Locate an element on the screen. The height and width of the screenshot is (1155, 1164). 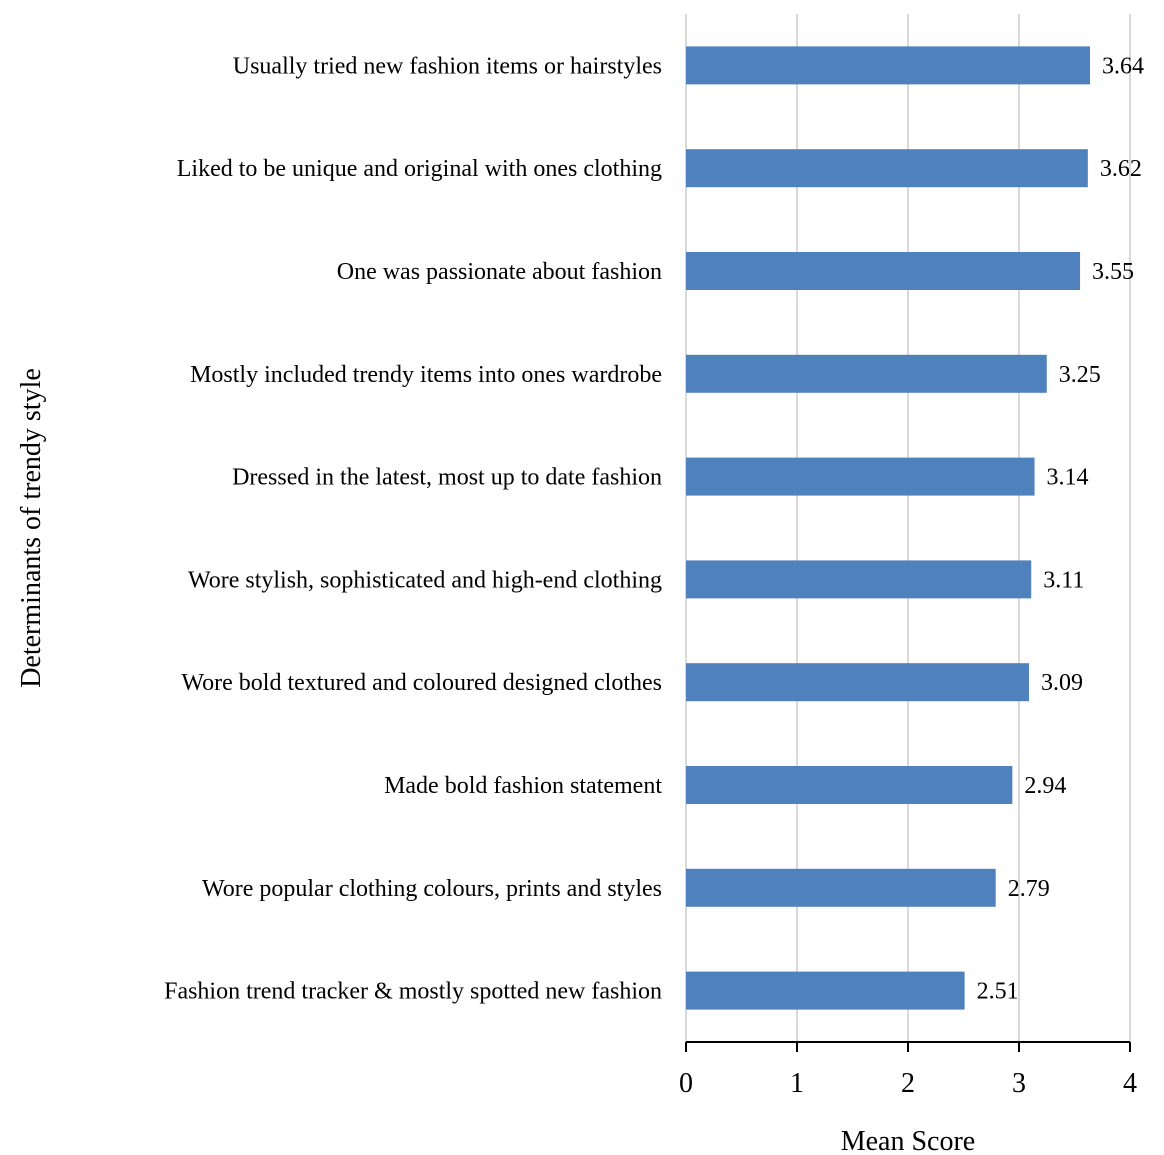
data-label: 3.62 is located at coordinates (1121, 169).